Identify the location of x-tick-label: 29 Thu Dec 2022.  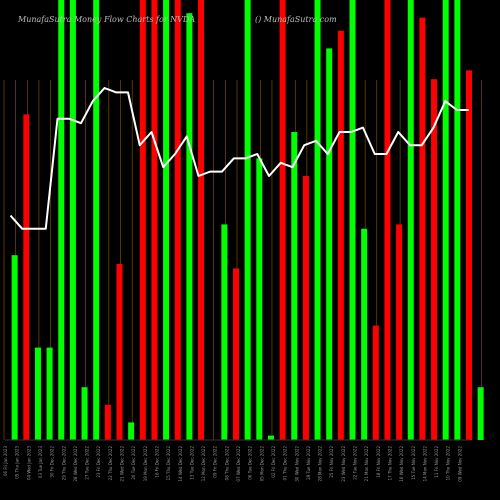
(63, 463).